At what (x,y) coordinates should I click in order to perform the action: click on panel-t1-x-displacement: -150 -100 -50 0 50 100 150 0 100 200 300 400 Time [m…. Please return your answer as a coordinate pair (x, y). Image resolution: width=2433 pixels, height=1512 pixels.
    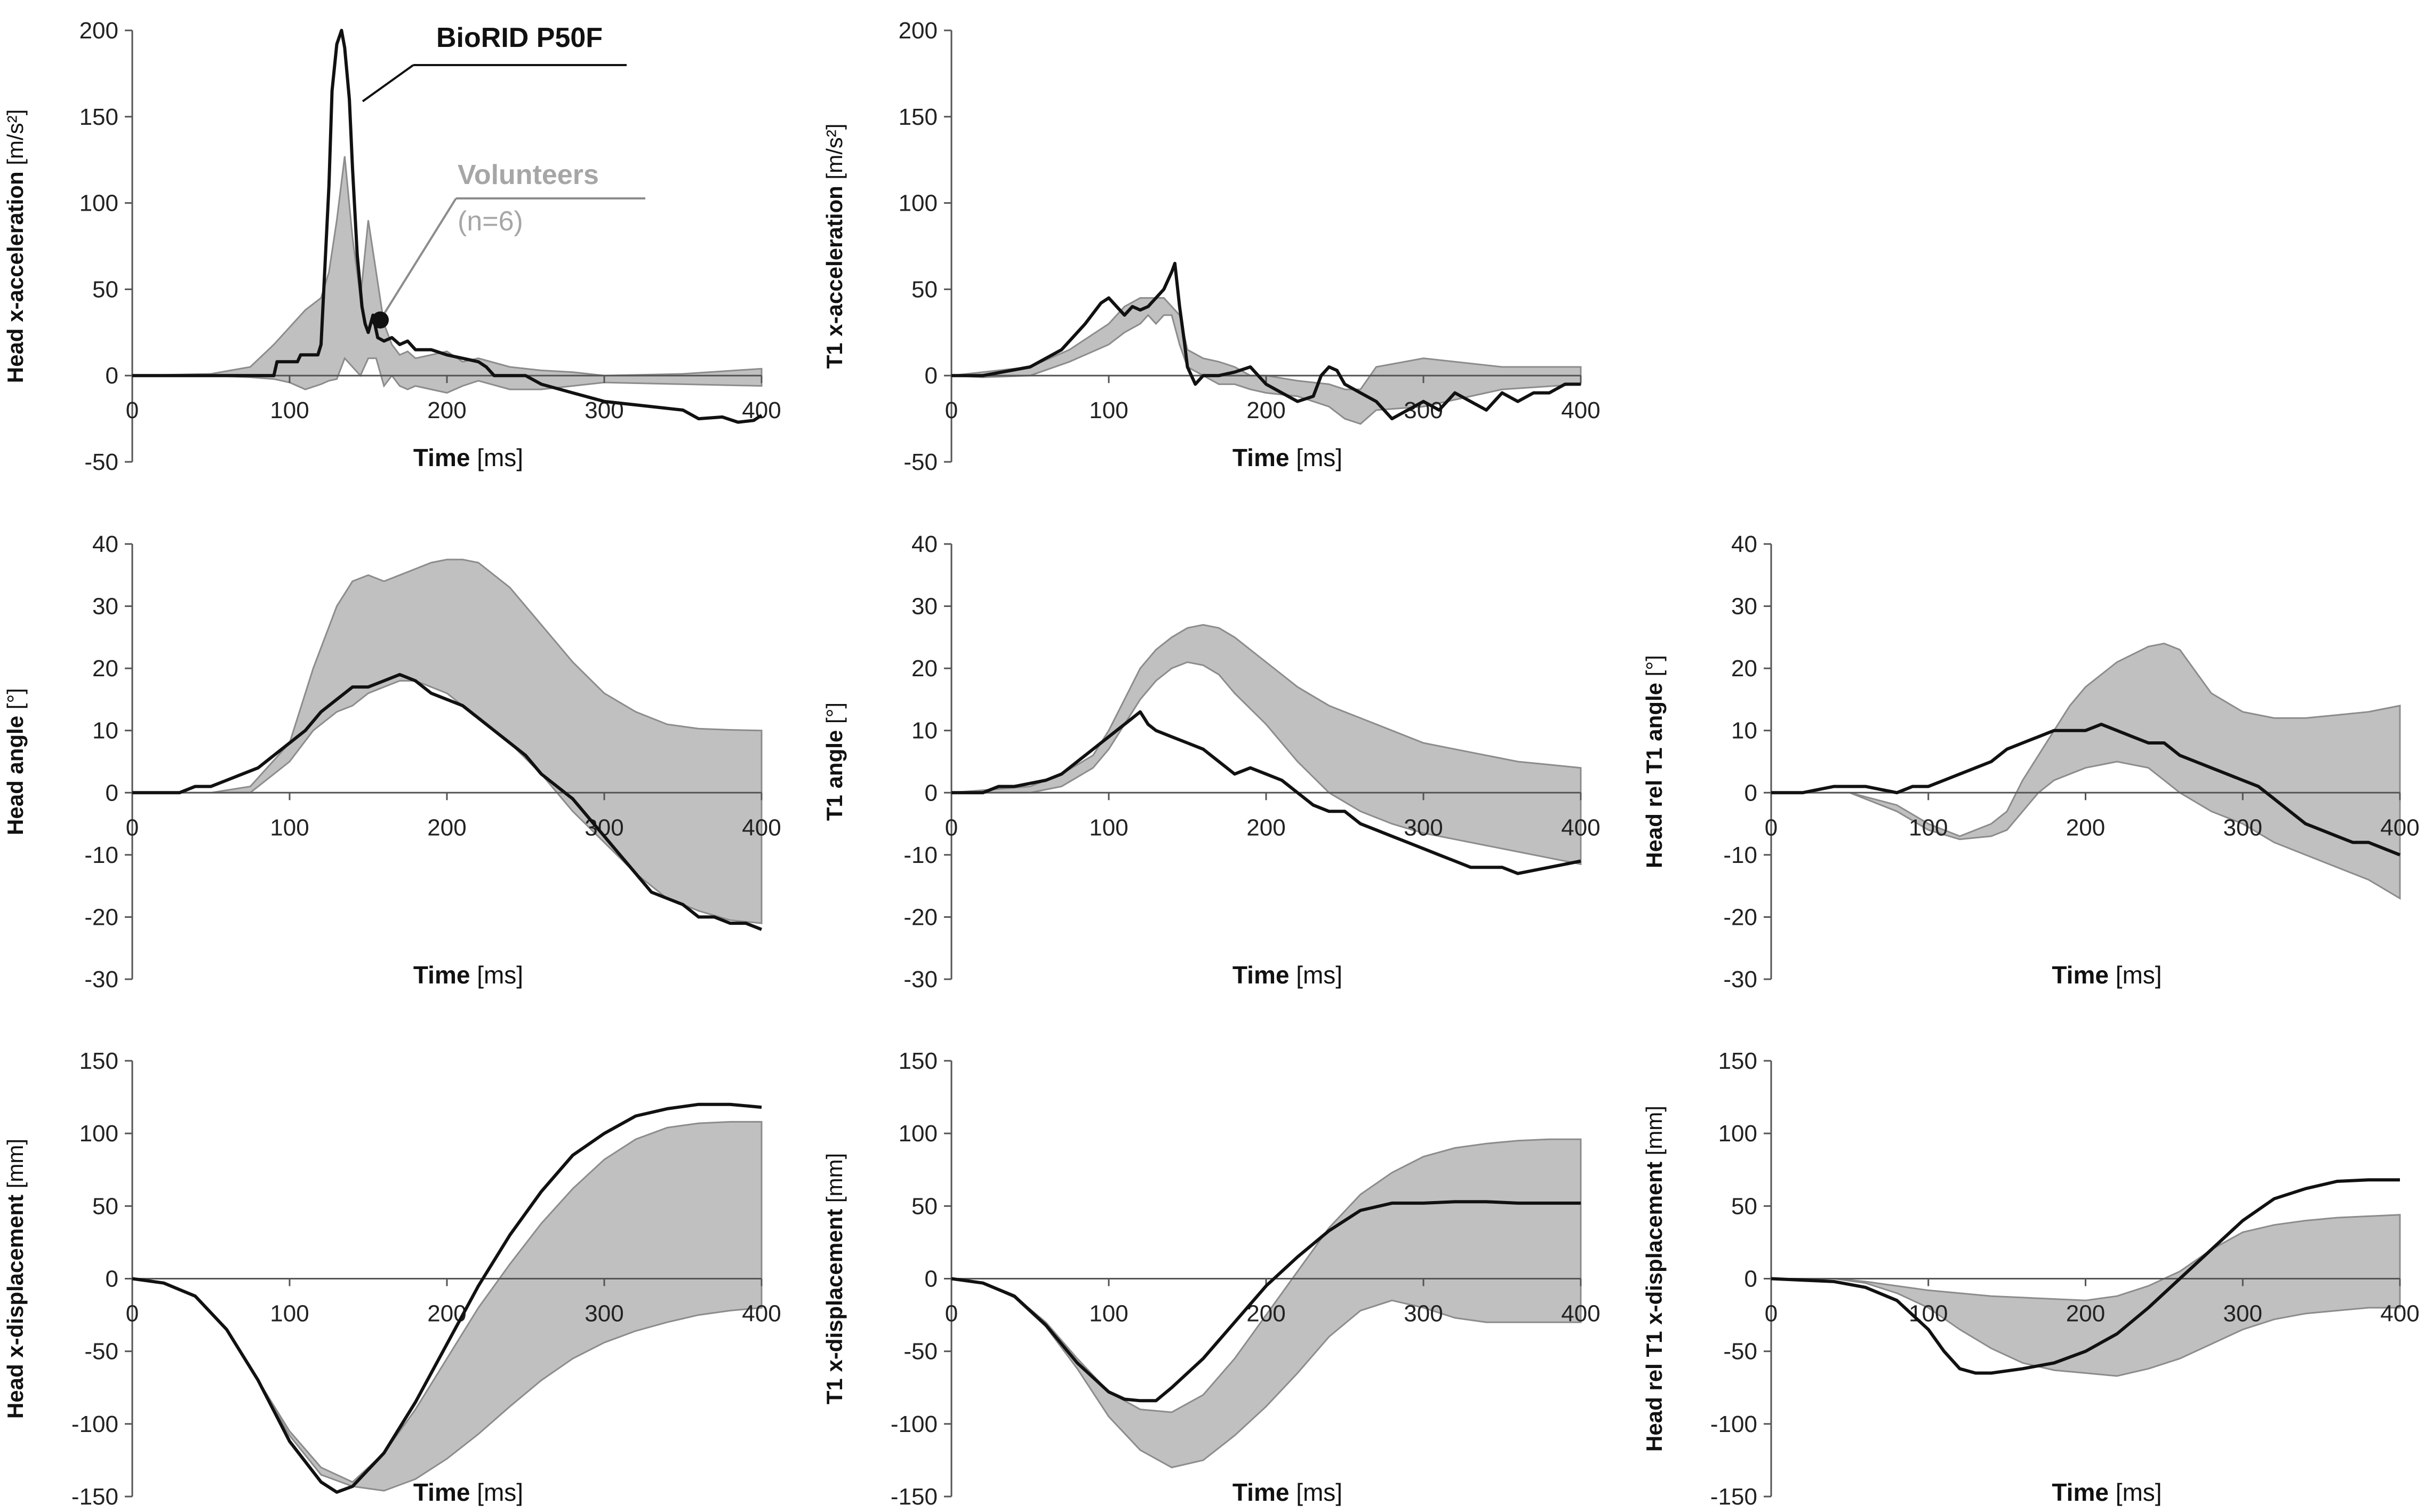
    Looking at the image, I should click on (1211, 1279).